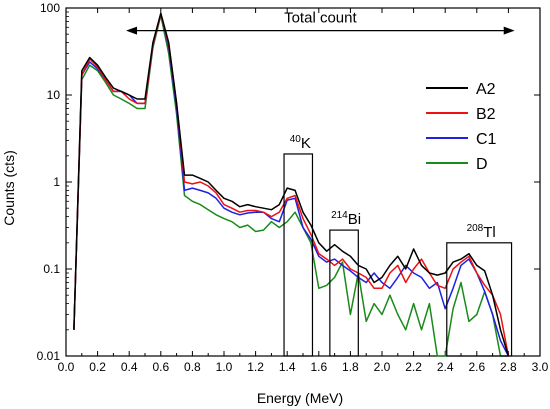 The width and height of the screenshot is (550, 409). I want to click on region-label-Bi: 214Bi, so click(346, 219).